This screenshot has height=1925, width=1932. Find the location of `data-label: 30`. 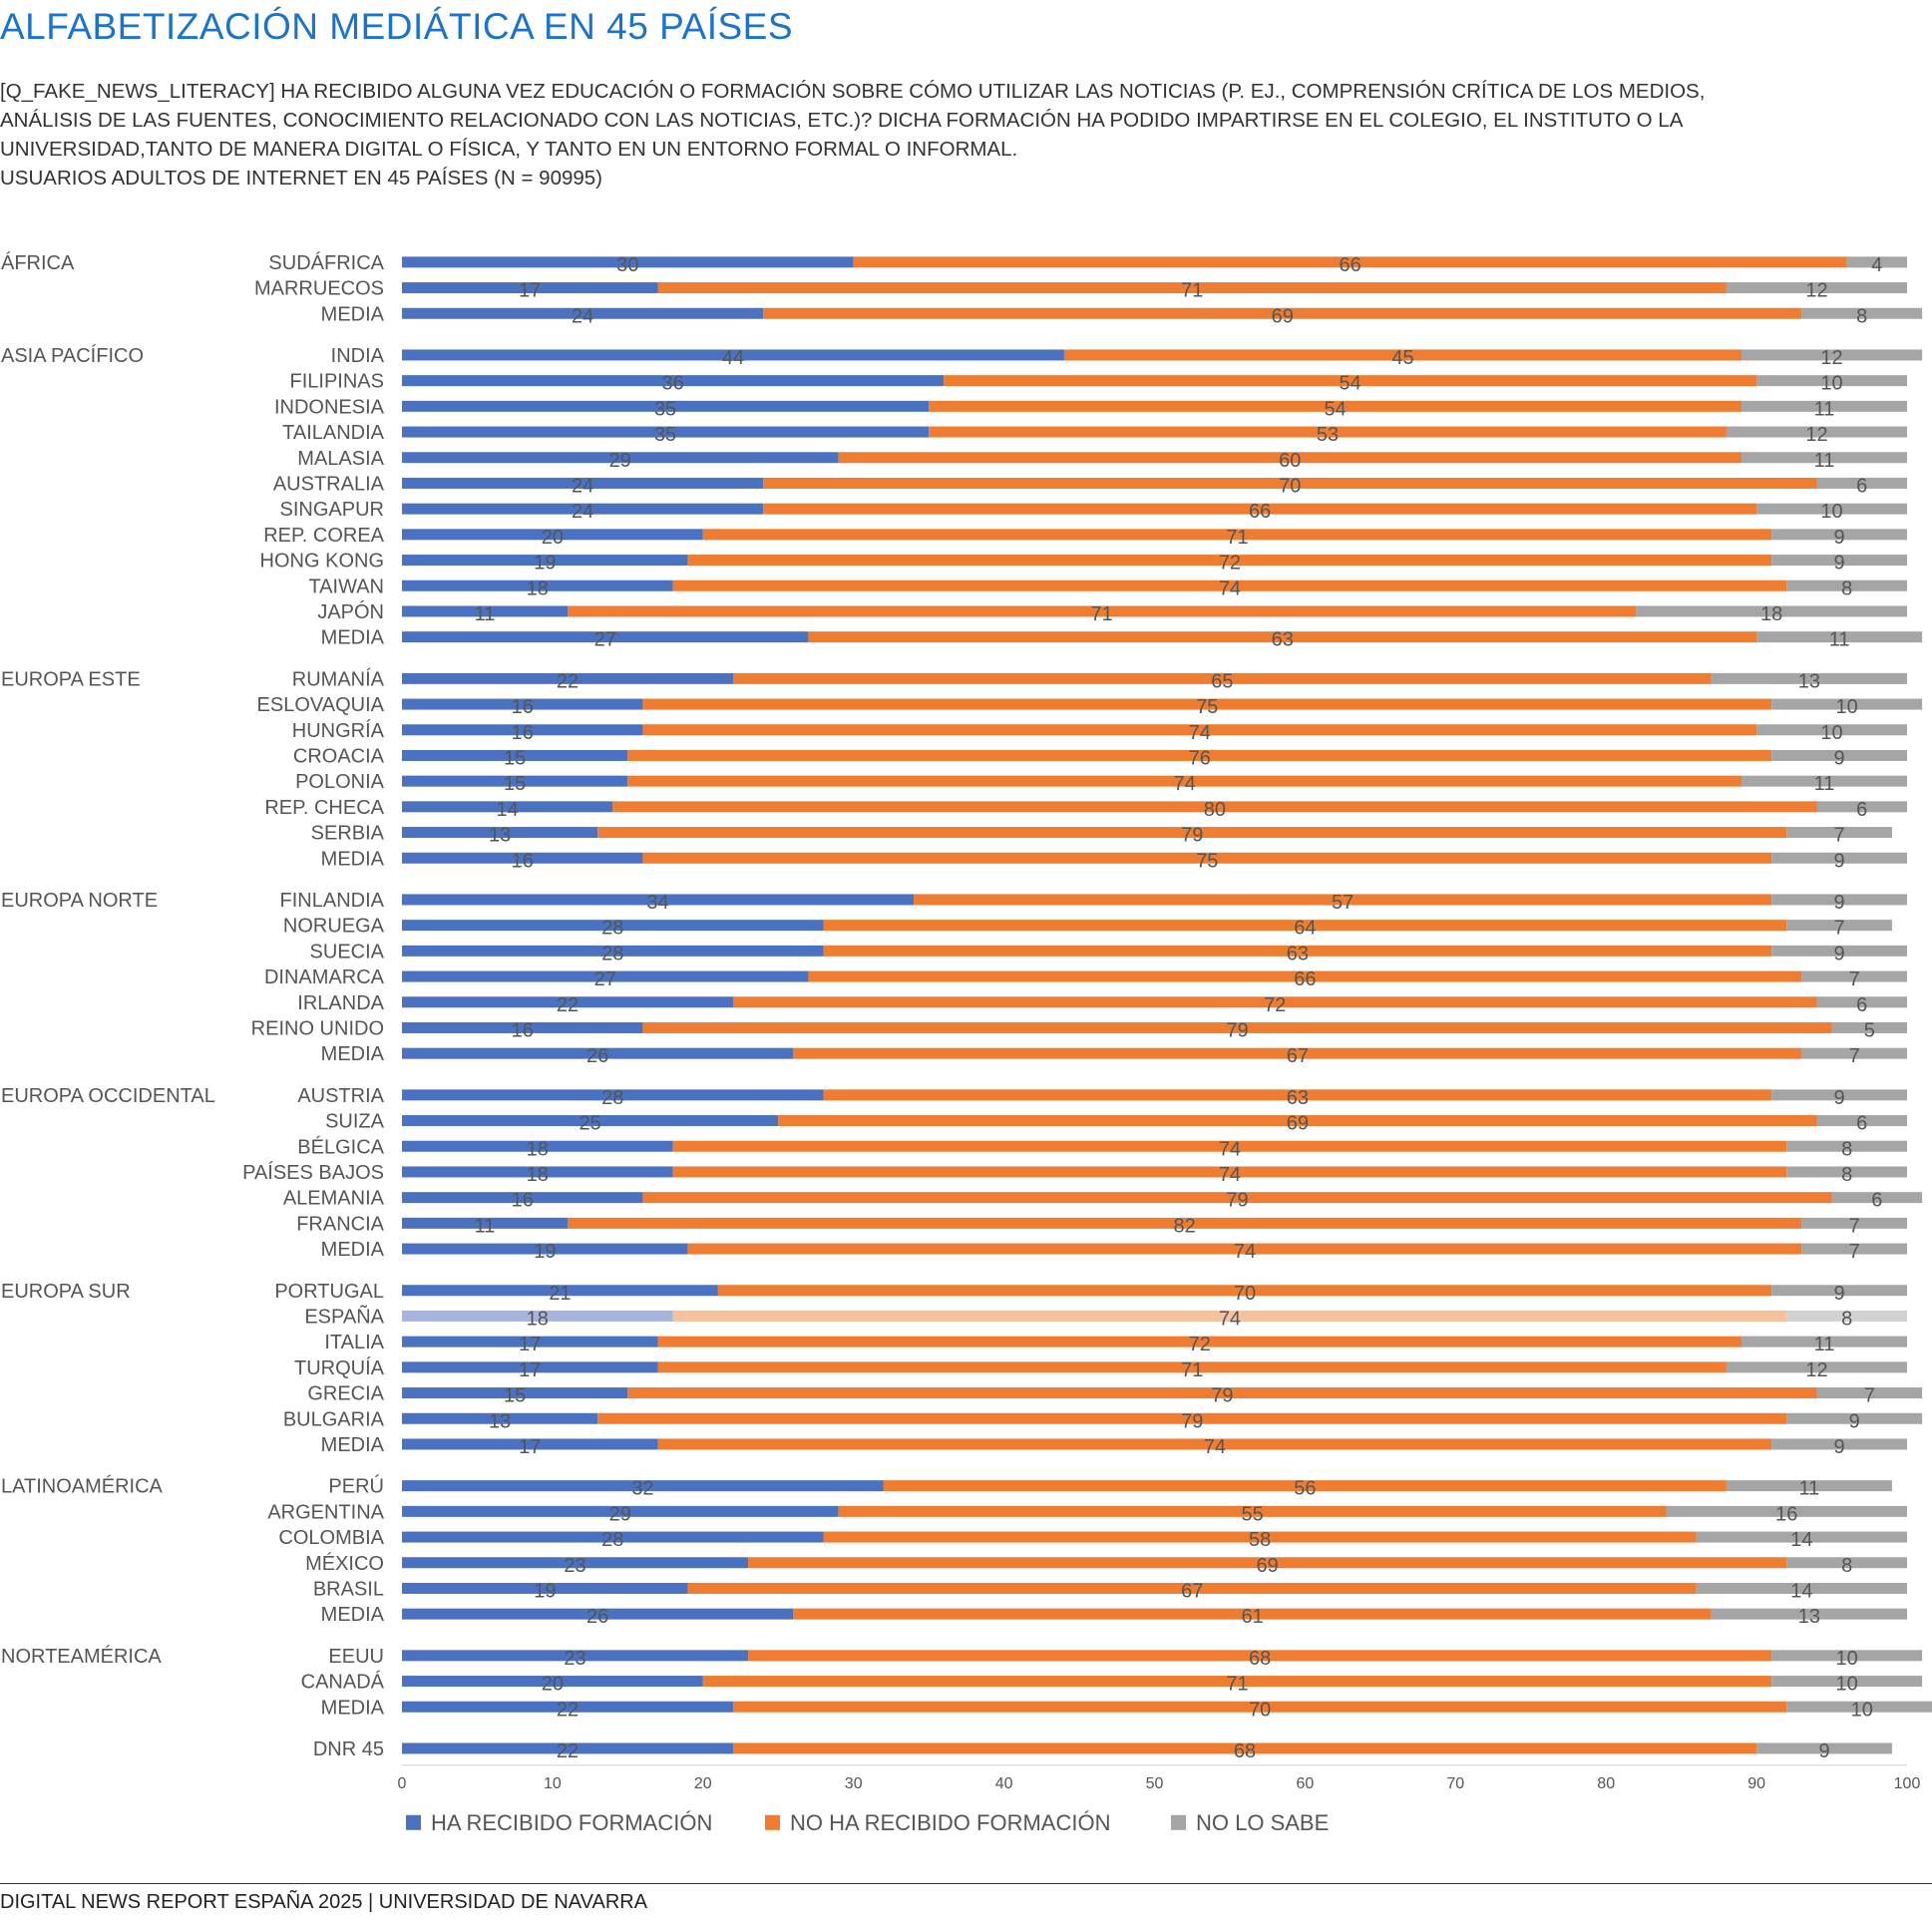

data-label: 30 is located at coordinates (627, 265).